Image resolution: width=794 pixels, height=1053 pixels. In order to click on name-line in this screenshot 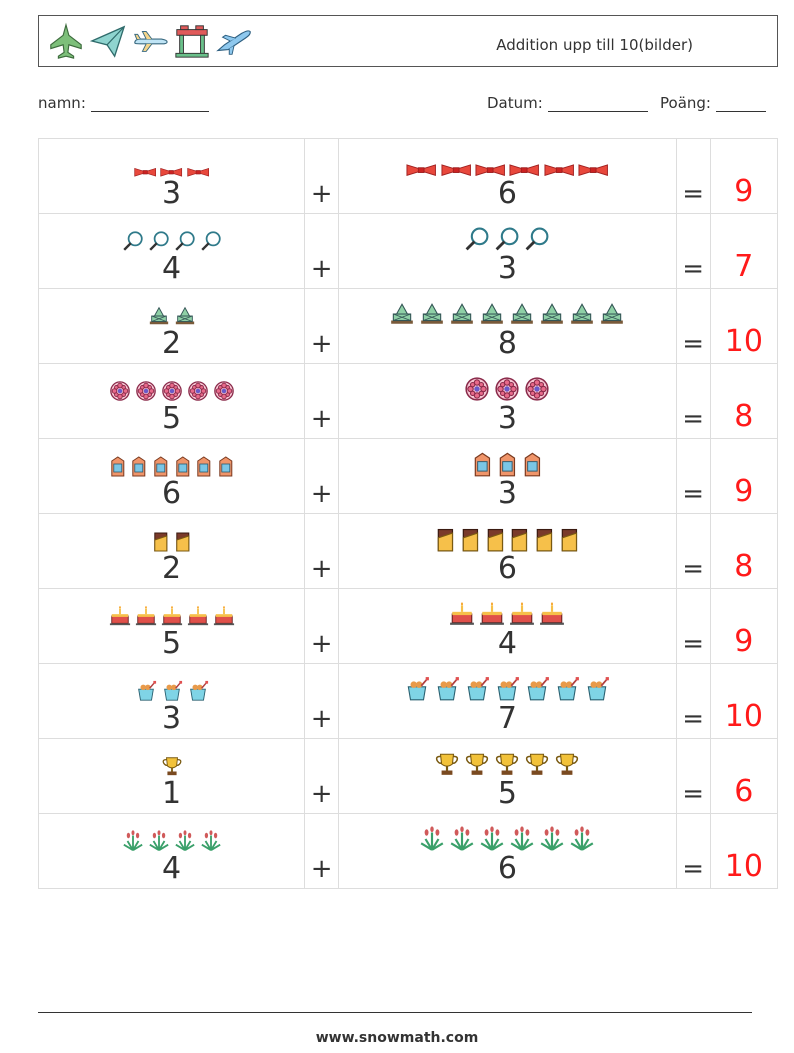, I will do `click(149, 103)`.